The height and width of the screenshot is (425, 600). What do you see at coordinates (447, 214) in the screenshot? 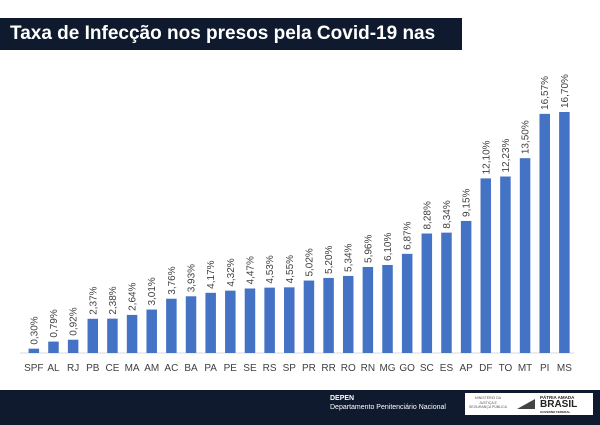
I see `data-label-ES: 8,34%` at bounding box center [447, 214].